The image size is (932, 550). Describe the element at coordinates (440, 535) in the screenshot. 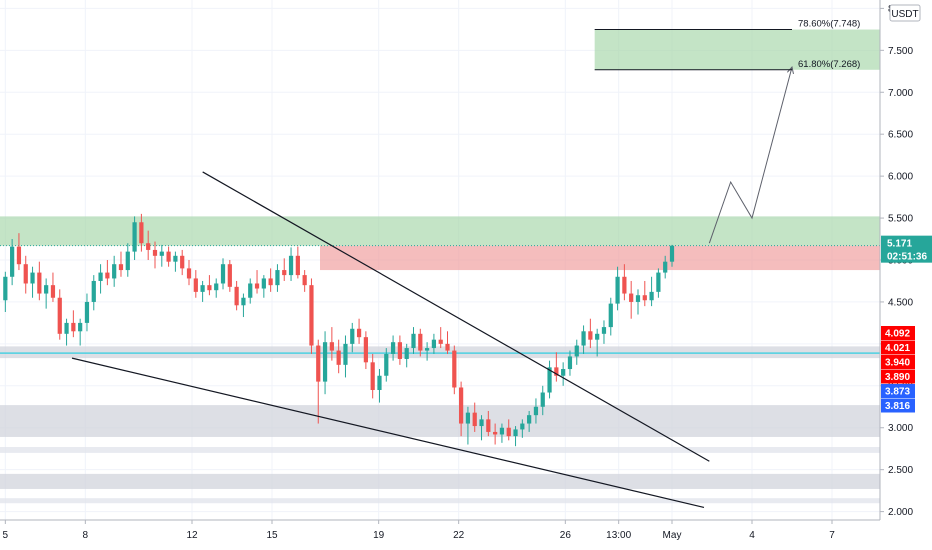

I see `time-scale` at that location.